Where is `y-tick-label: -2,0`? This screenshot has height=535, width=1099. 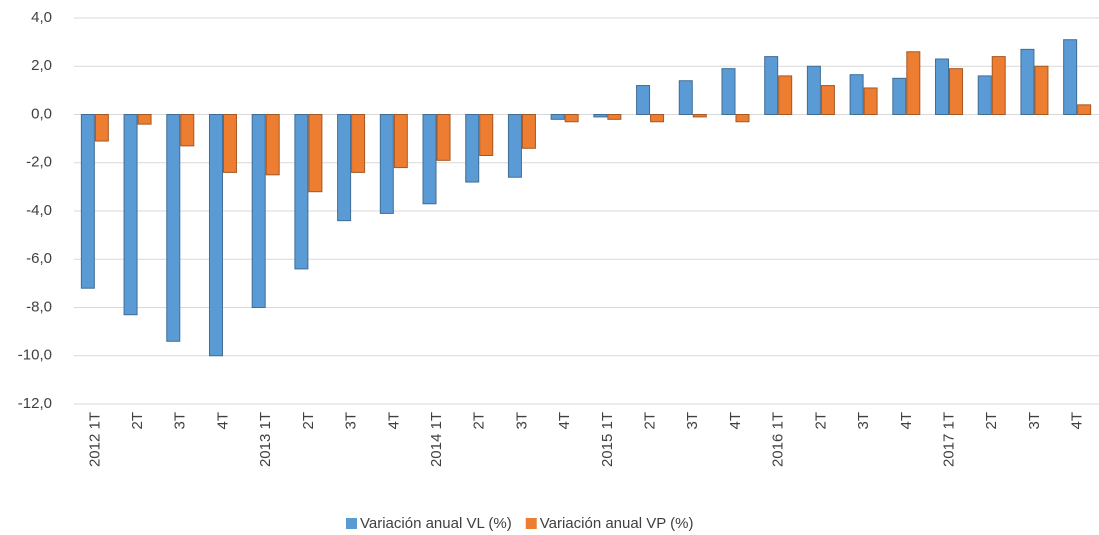 y-tick-label: -2,0 is located at coordinates (39, 162).